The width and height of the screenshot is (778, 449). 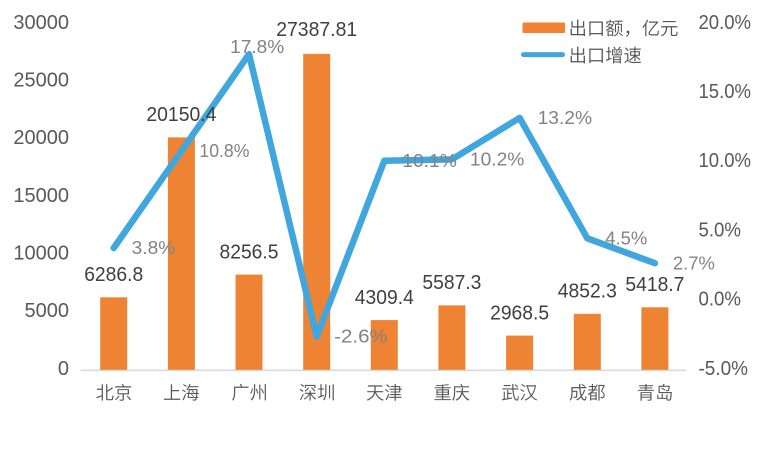 I want to click on svg-text: 20.0%, so click(x=725, y=23).